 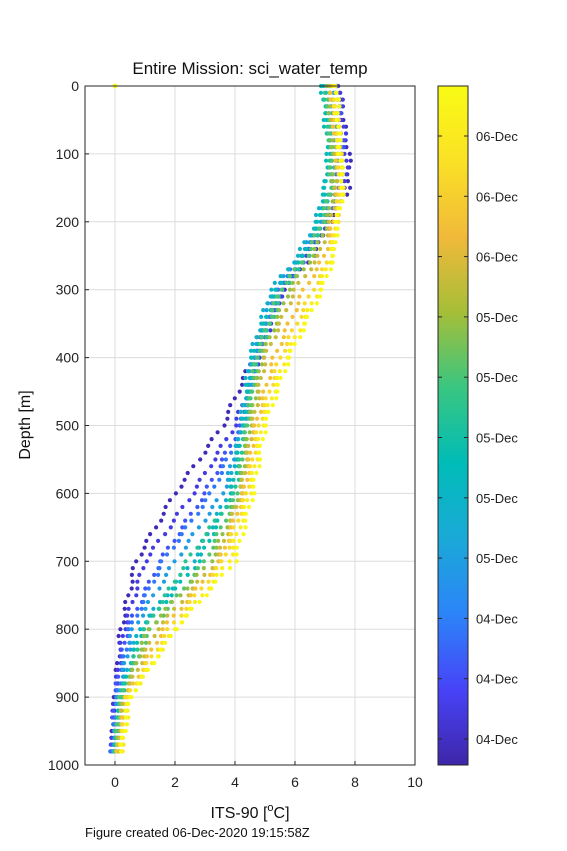 I want to click on y-tick-label: 400, so click(x=68, y=358).